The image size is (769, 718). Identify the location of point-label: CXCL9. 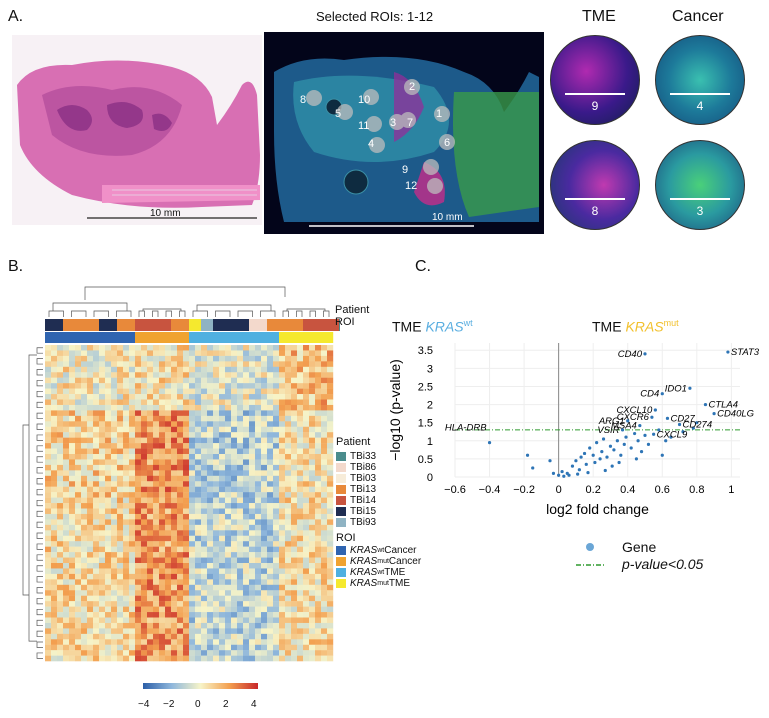
(672, 434).